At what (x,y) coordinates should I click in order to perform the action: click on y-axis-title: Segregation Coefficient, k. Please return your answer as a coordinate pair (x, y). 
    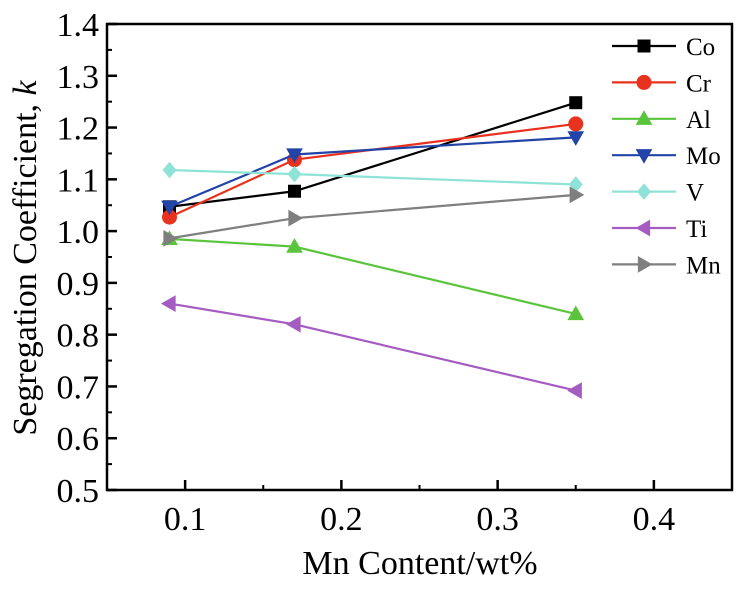
    Looking at the image, I should click on (25, 257).